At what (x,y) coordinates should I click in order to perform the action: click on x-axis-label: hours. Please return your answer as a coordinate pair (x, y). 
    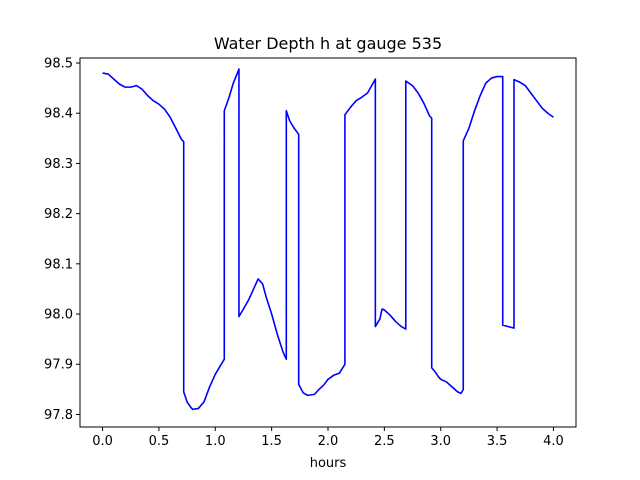
    Looking at the image, I should click on (328, 463).